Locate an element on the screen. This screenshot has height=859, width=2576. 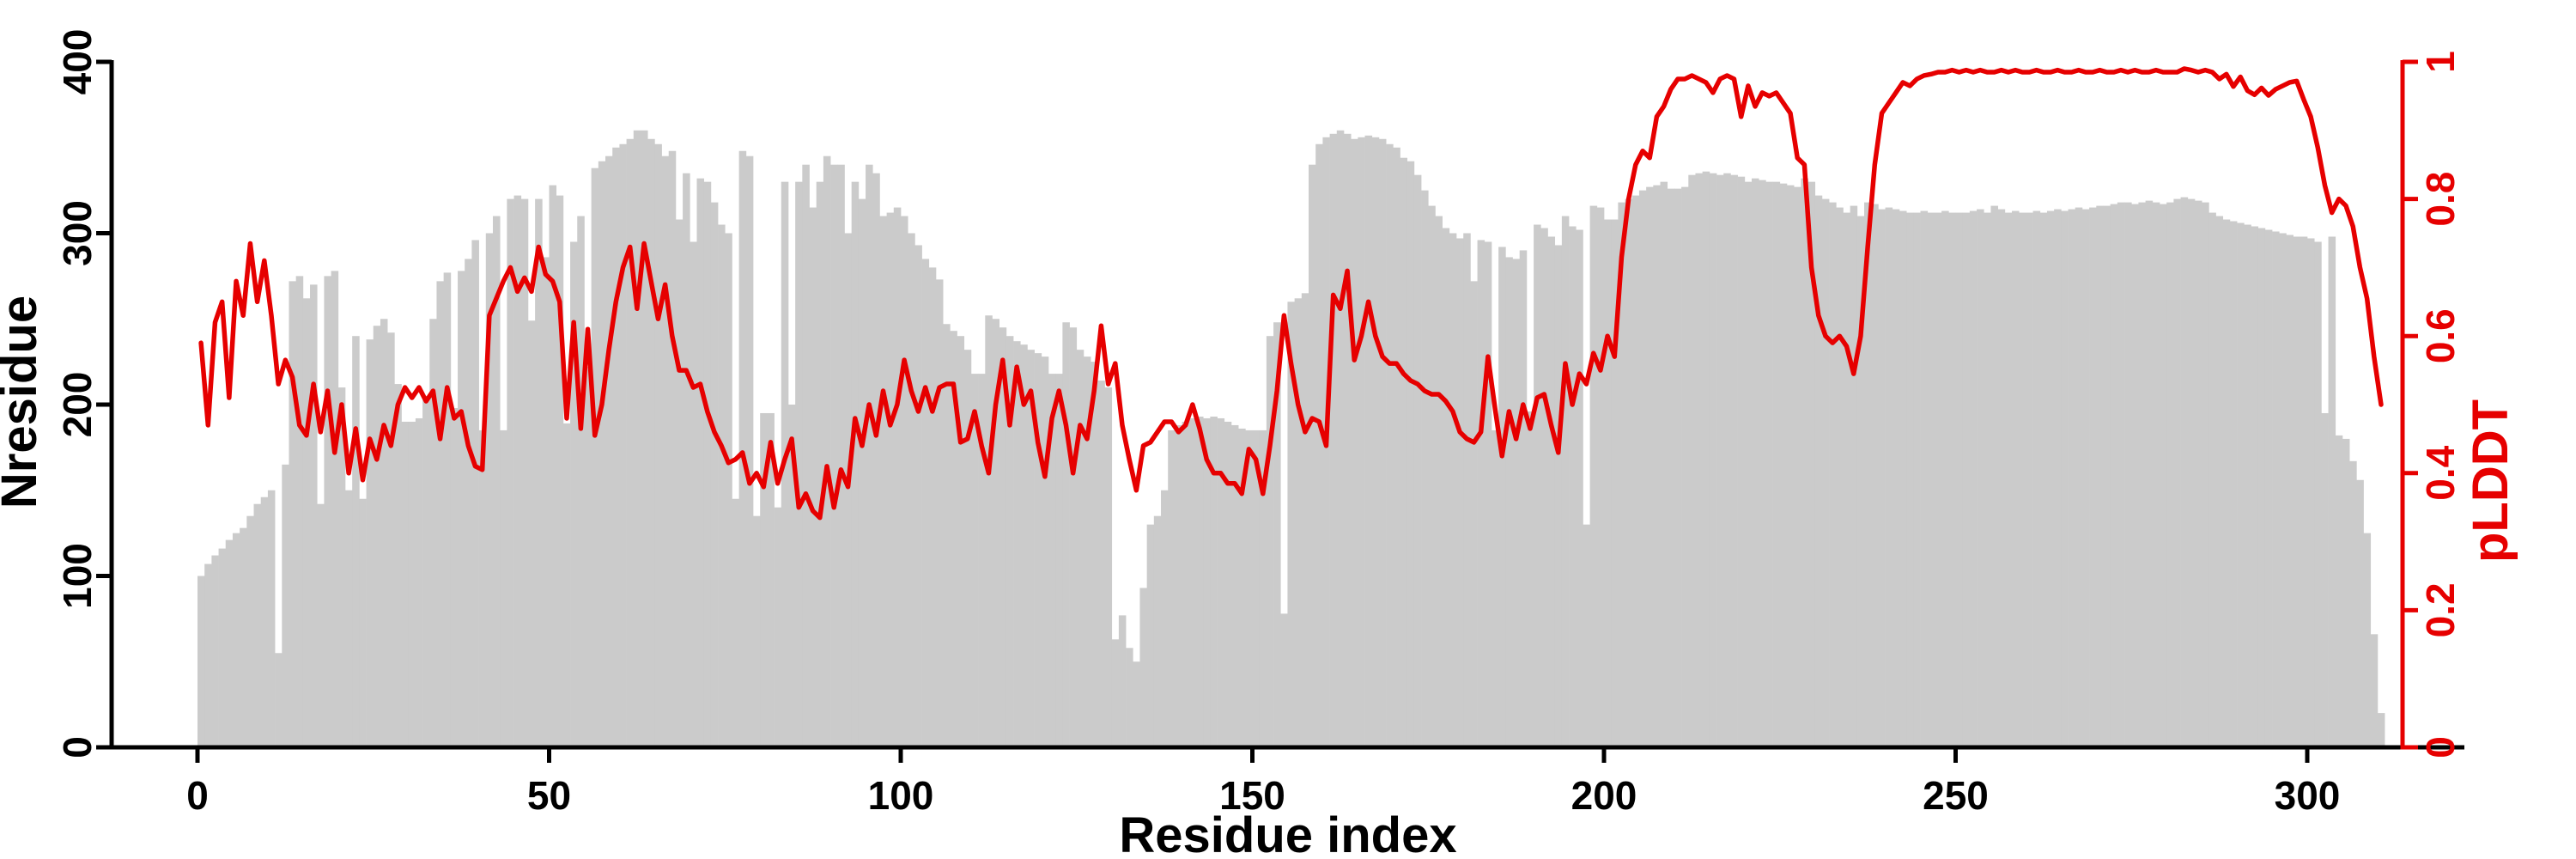
y-right-tick-label: 0.2 is located at coordinates (2441, 610).